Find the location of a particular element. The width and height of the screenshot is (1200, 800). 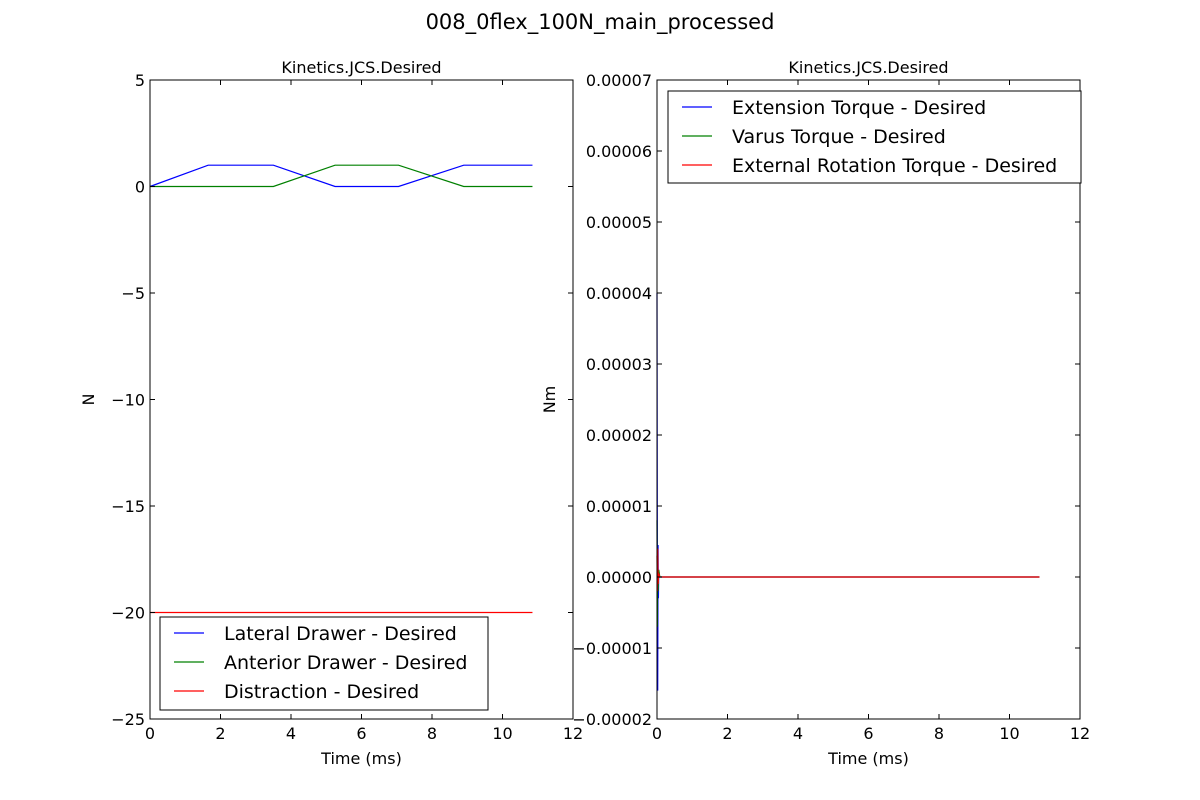

y-tick-label: 0.00000 is located at coordinates (619, 577).